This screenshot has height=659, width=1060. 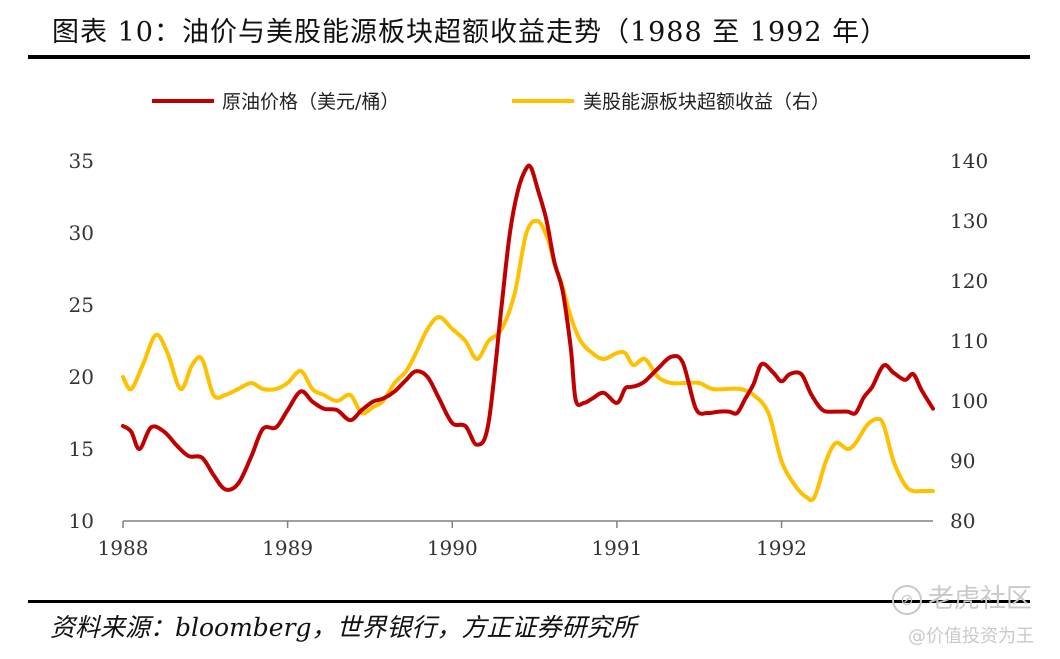 I want to click on legend-energy-excess-return-label: 美股能源板块超额收益（右）, so click(x=706, y=102).